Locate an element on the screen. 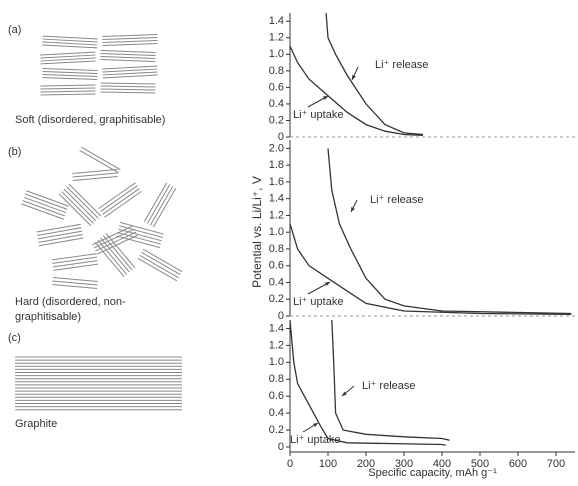 This screenshot has height=486, width=578. y-axis-label: Potential vs. Li/Li⁺, V is located at coordinates (257, 232).